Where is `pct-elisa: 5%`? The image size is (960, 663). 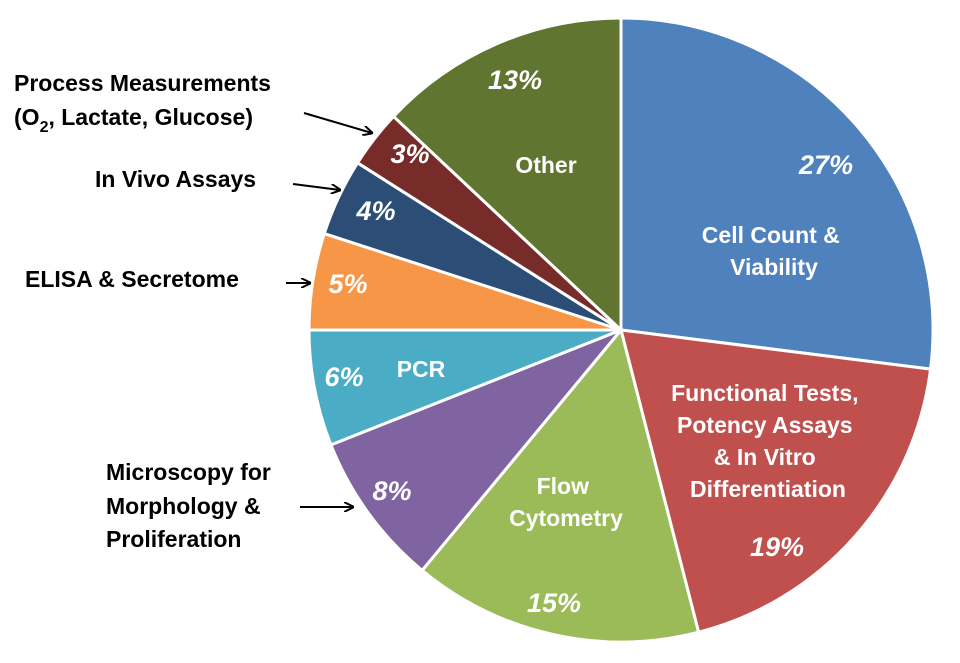 pct-elisa: 5% is located at coordinates (347, 284).